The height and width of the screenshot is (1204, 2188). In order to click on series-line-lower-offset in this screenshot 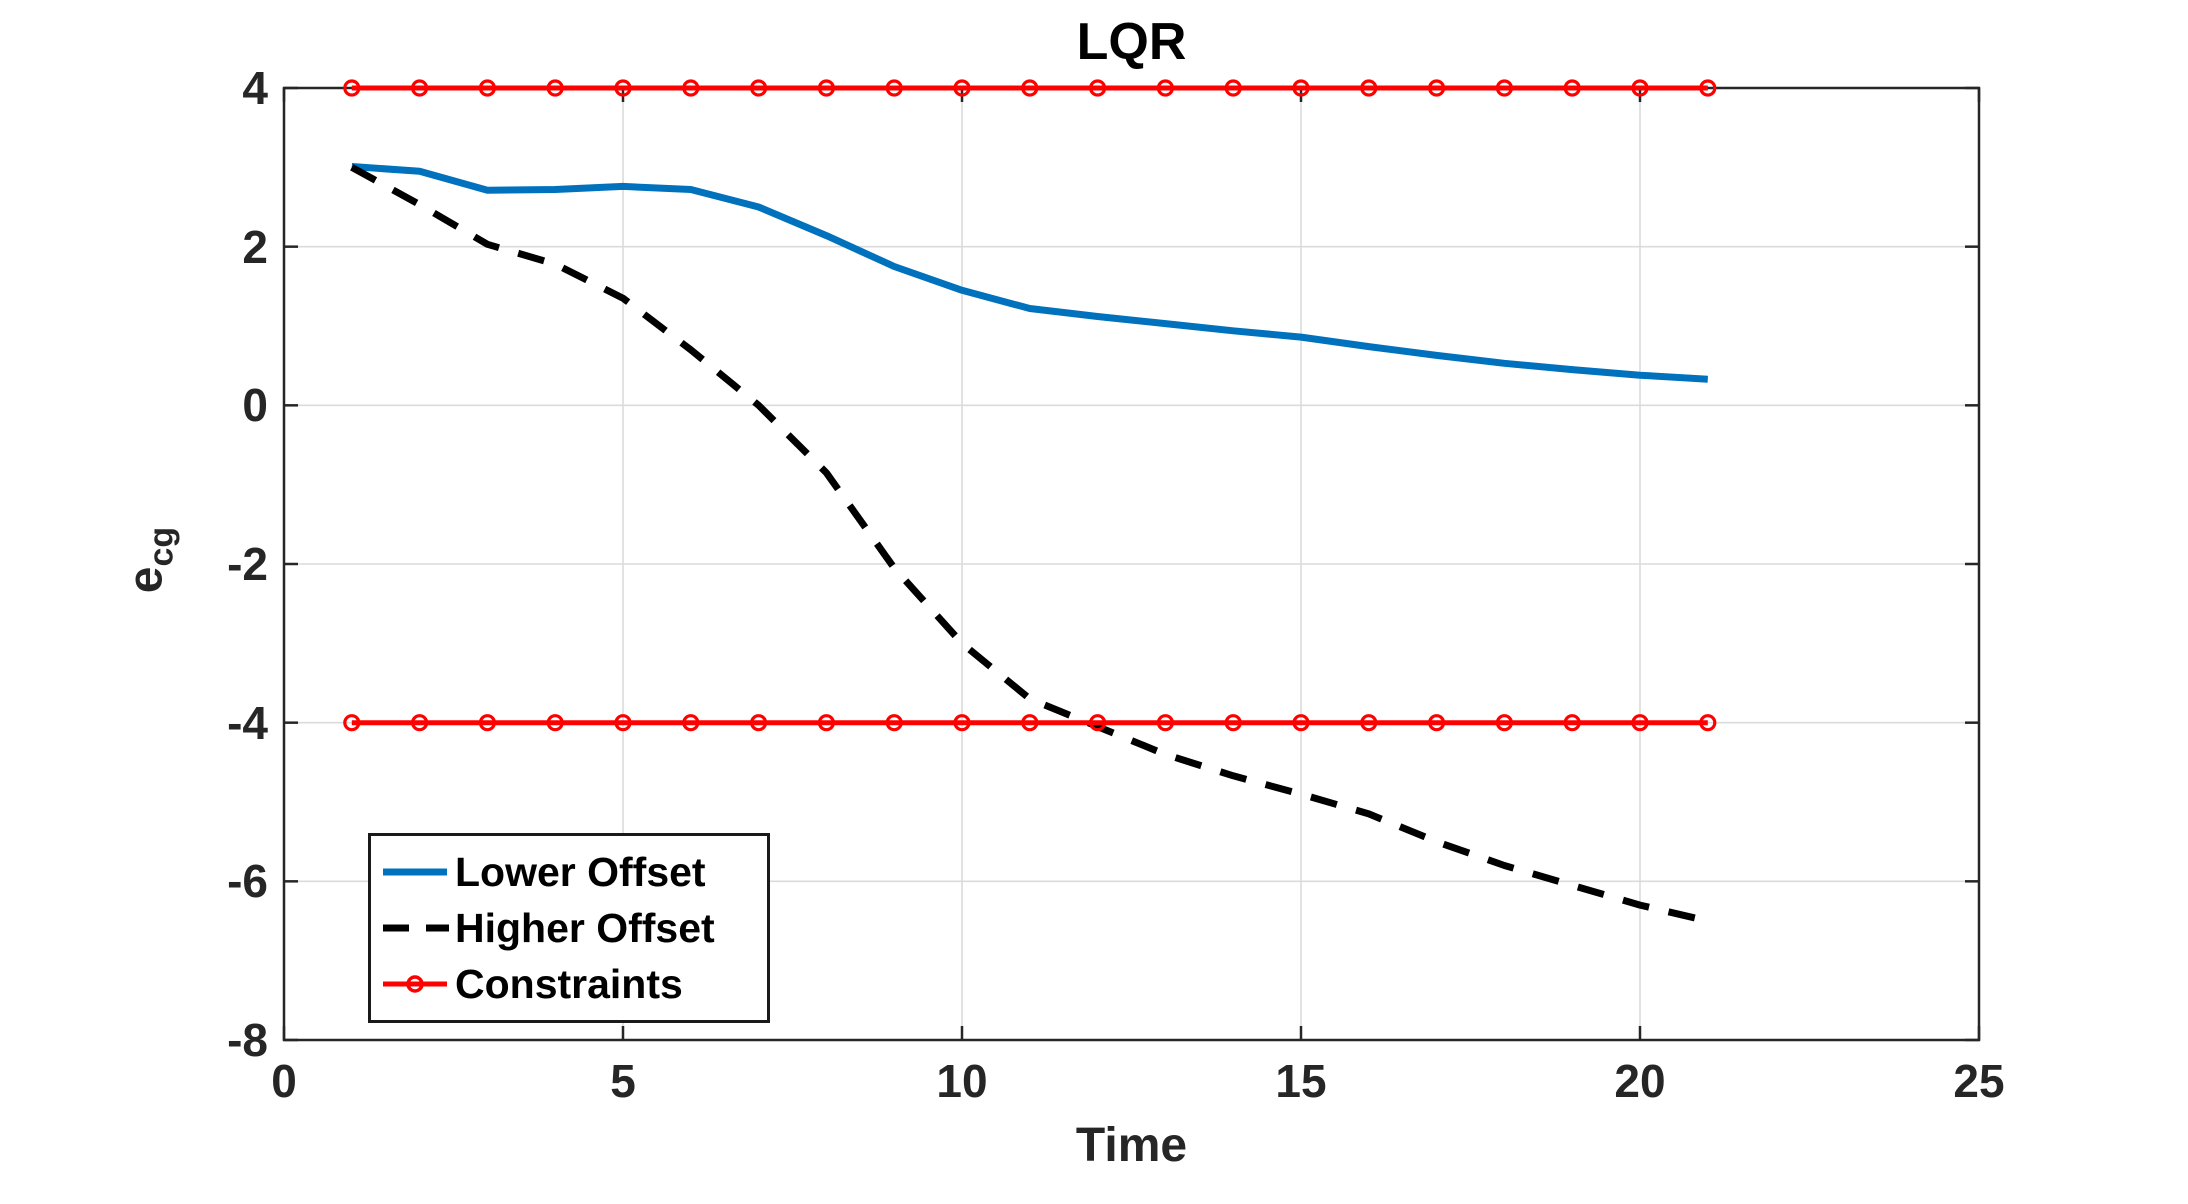, I will do `click(1030, 273)`.